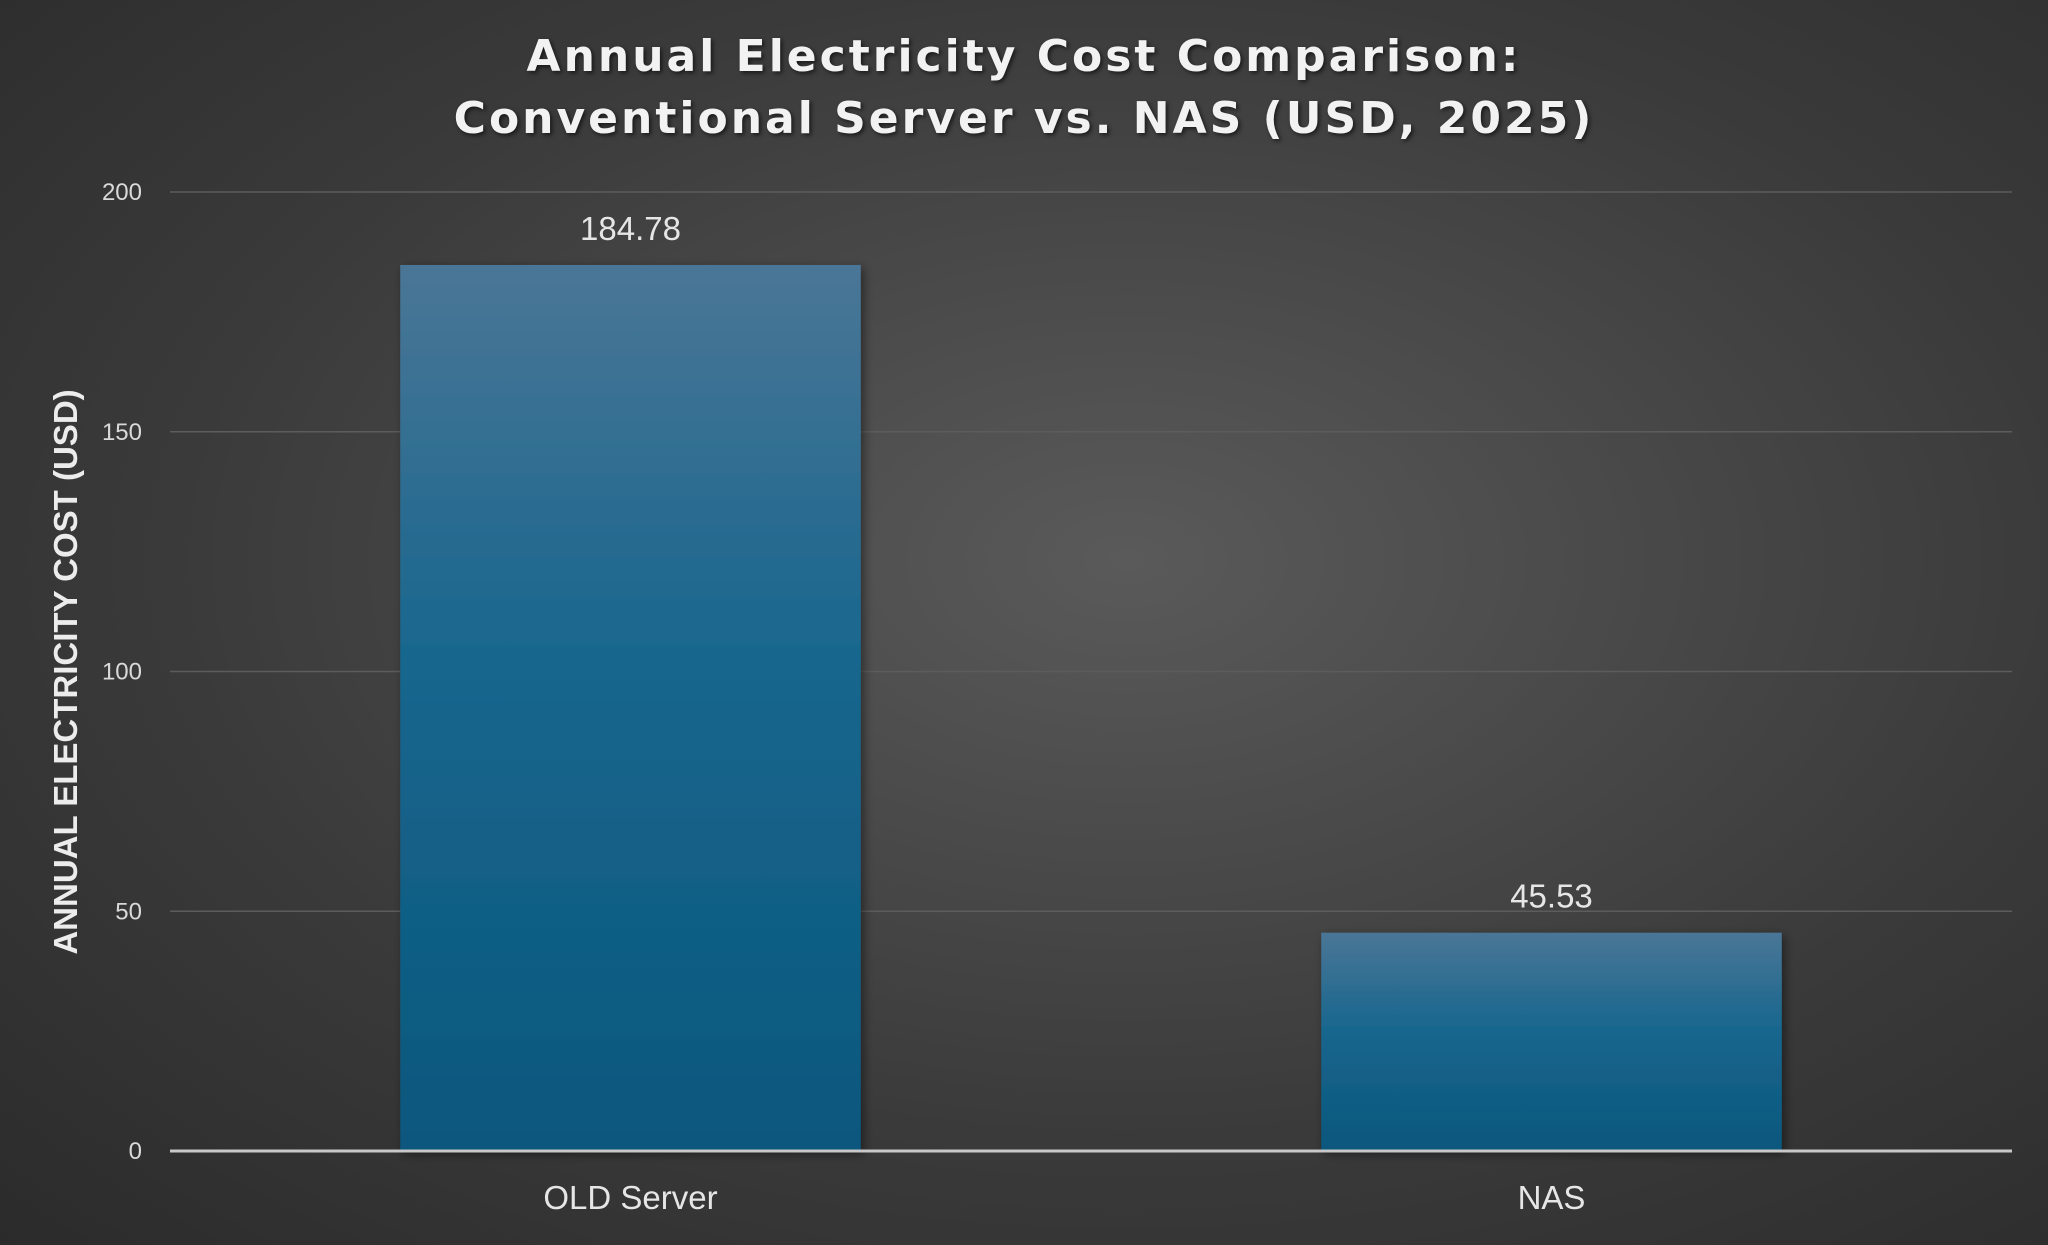 The width and height of the screenshot is (2048, 1245). What do you see at coordinates (128, 911) in the screenshot?
I see `y-tick-label: 50` at bounding box center [128, 911].